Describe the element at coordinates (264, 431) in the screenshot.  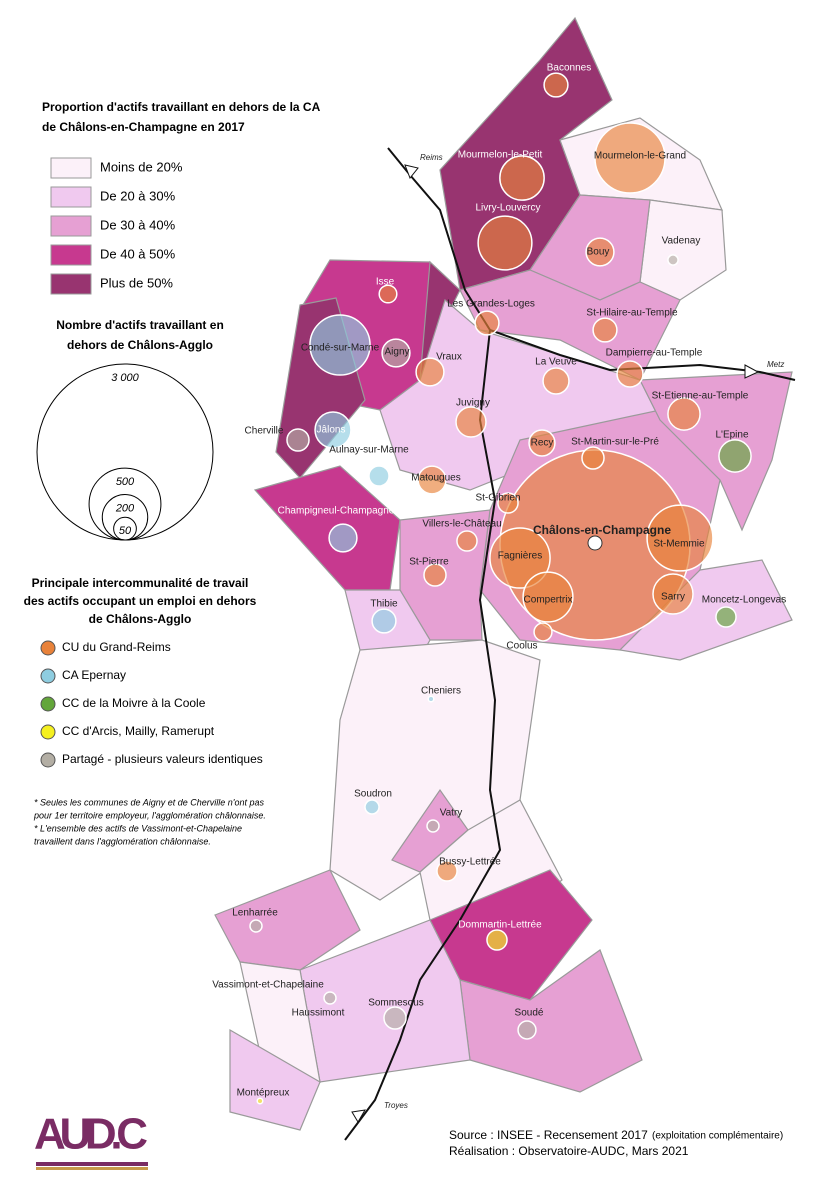
I see `commune-label: Cherville` at that location.